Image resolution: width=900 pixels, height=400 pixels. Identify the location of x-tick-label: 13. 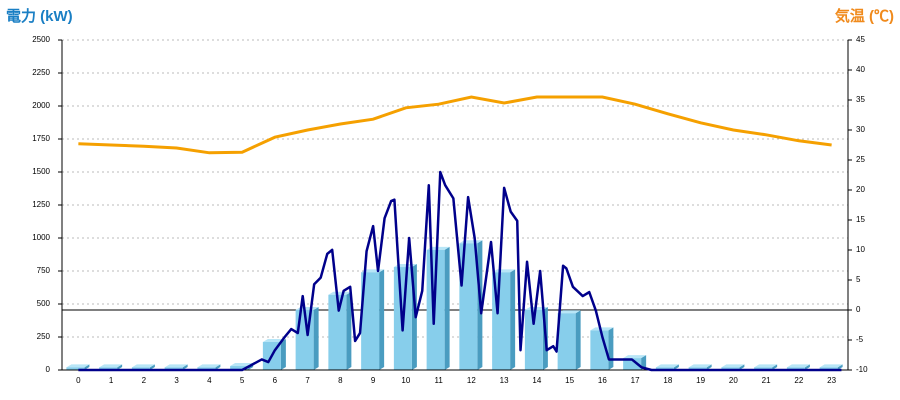
(504, 380).